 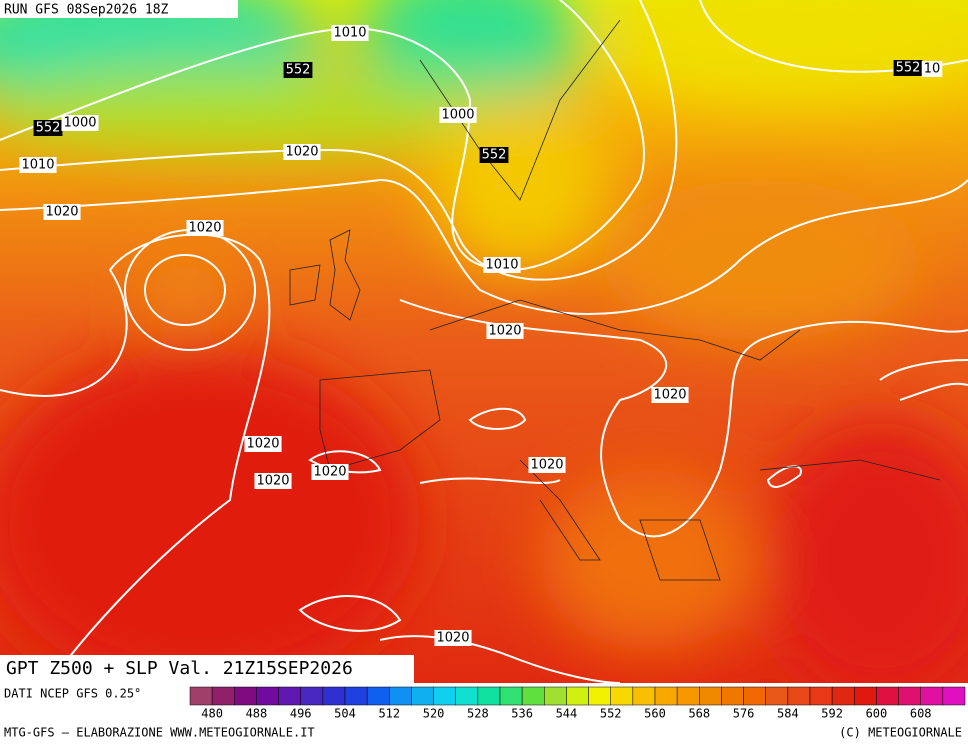 I want to click on colorbar-label: 536, so click(x=522, y=714).